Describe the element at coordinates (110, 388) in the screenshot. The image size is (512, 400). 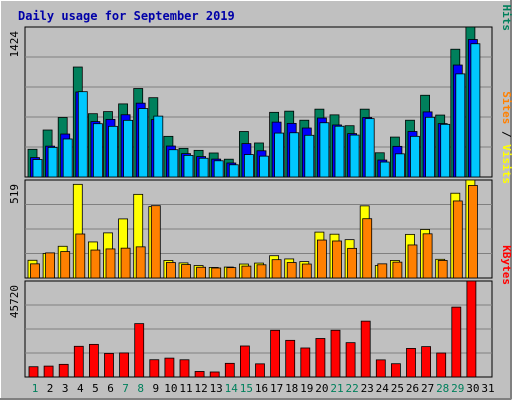
I see `day-label: 6` at that location.